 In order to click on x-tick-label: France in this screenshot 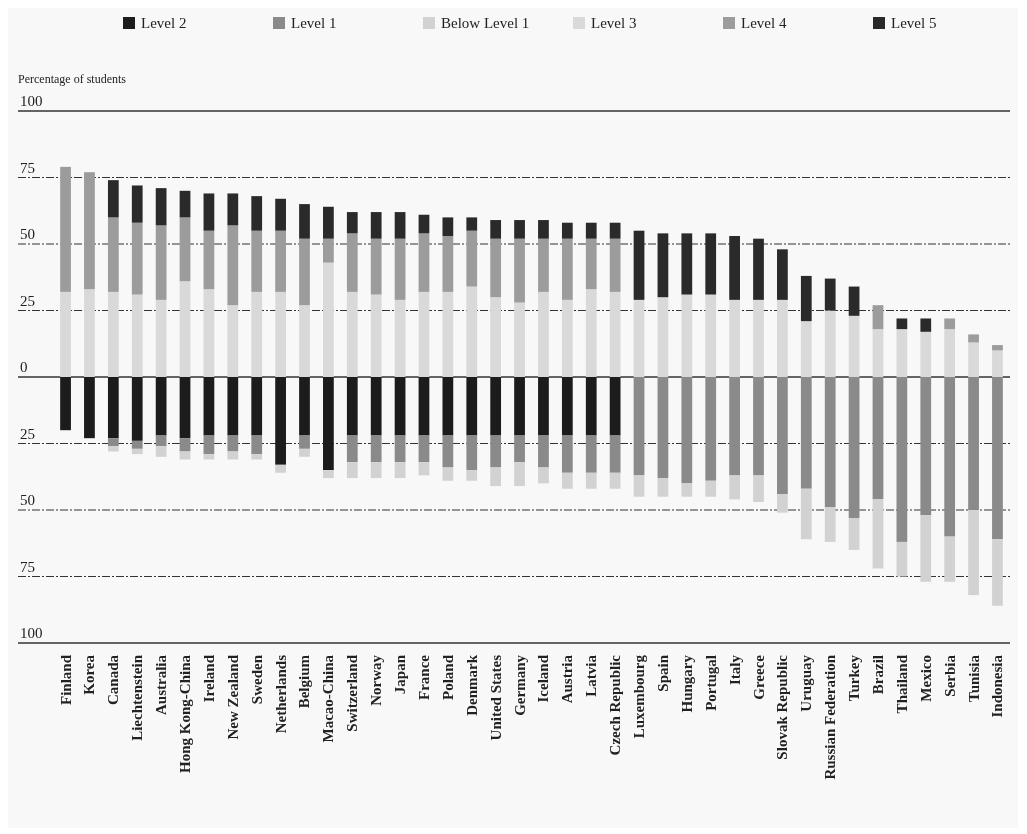, I will do `click(423, 677)`.